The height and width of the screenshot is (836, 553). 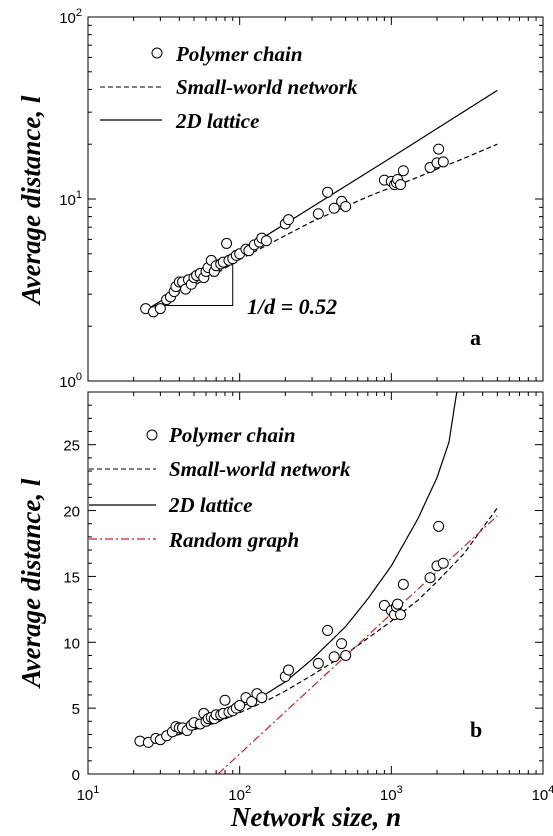 What do you see at coordinates (217, 121) in the screenshot?
I see `legend-label-lattice-a: 2D lattice` at bounding box center [217, 121].